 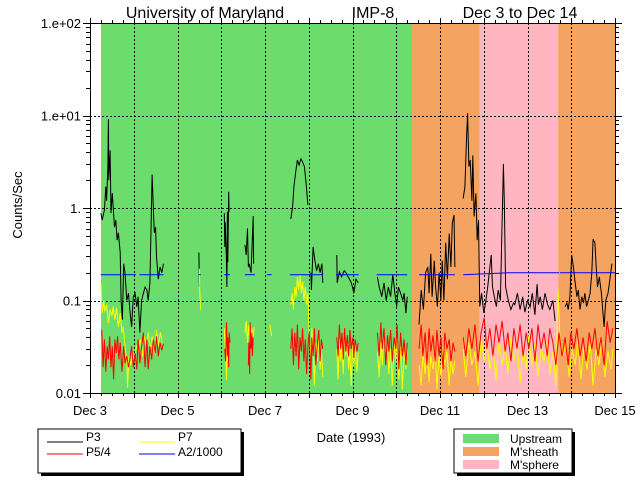 I want to click on region-legend-entry-msphere: M'sphere, so click(x=511, y=465).